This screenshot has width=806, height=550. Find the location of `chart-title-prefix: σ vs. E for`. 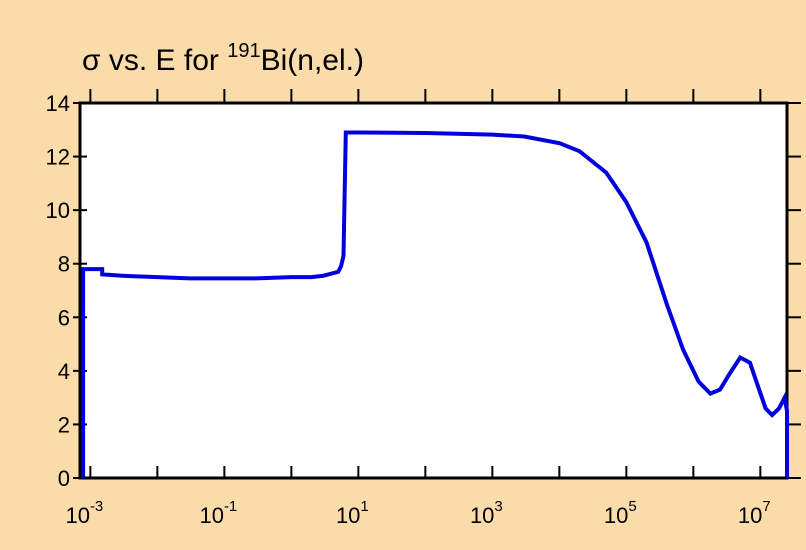

chart-title-prefix: σ vs. E for is located at coordinates (154, 60).